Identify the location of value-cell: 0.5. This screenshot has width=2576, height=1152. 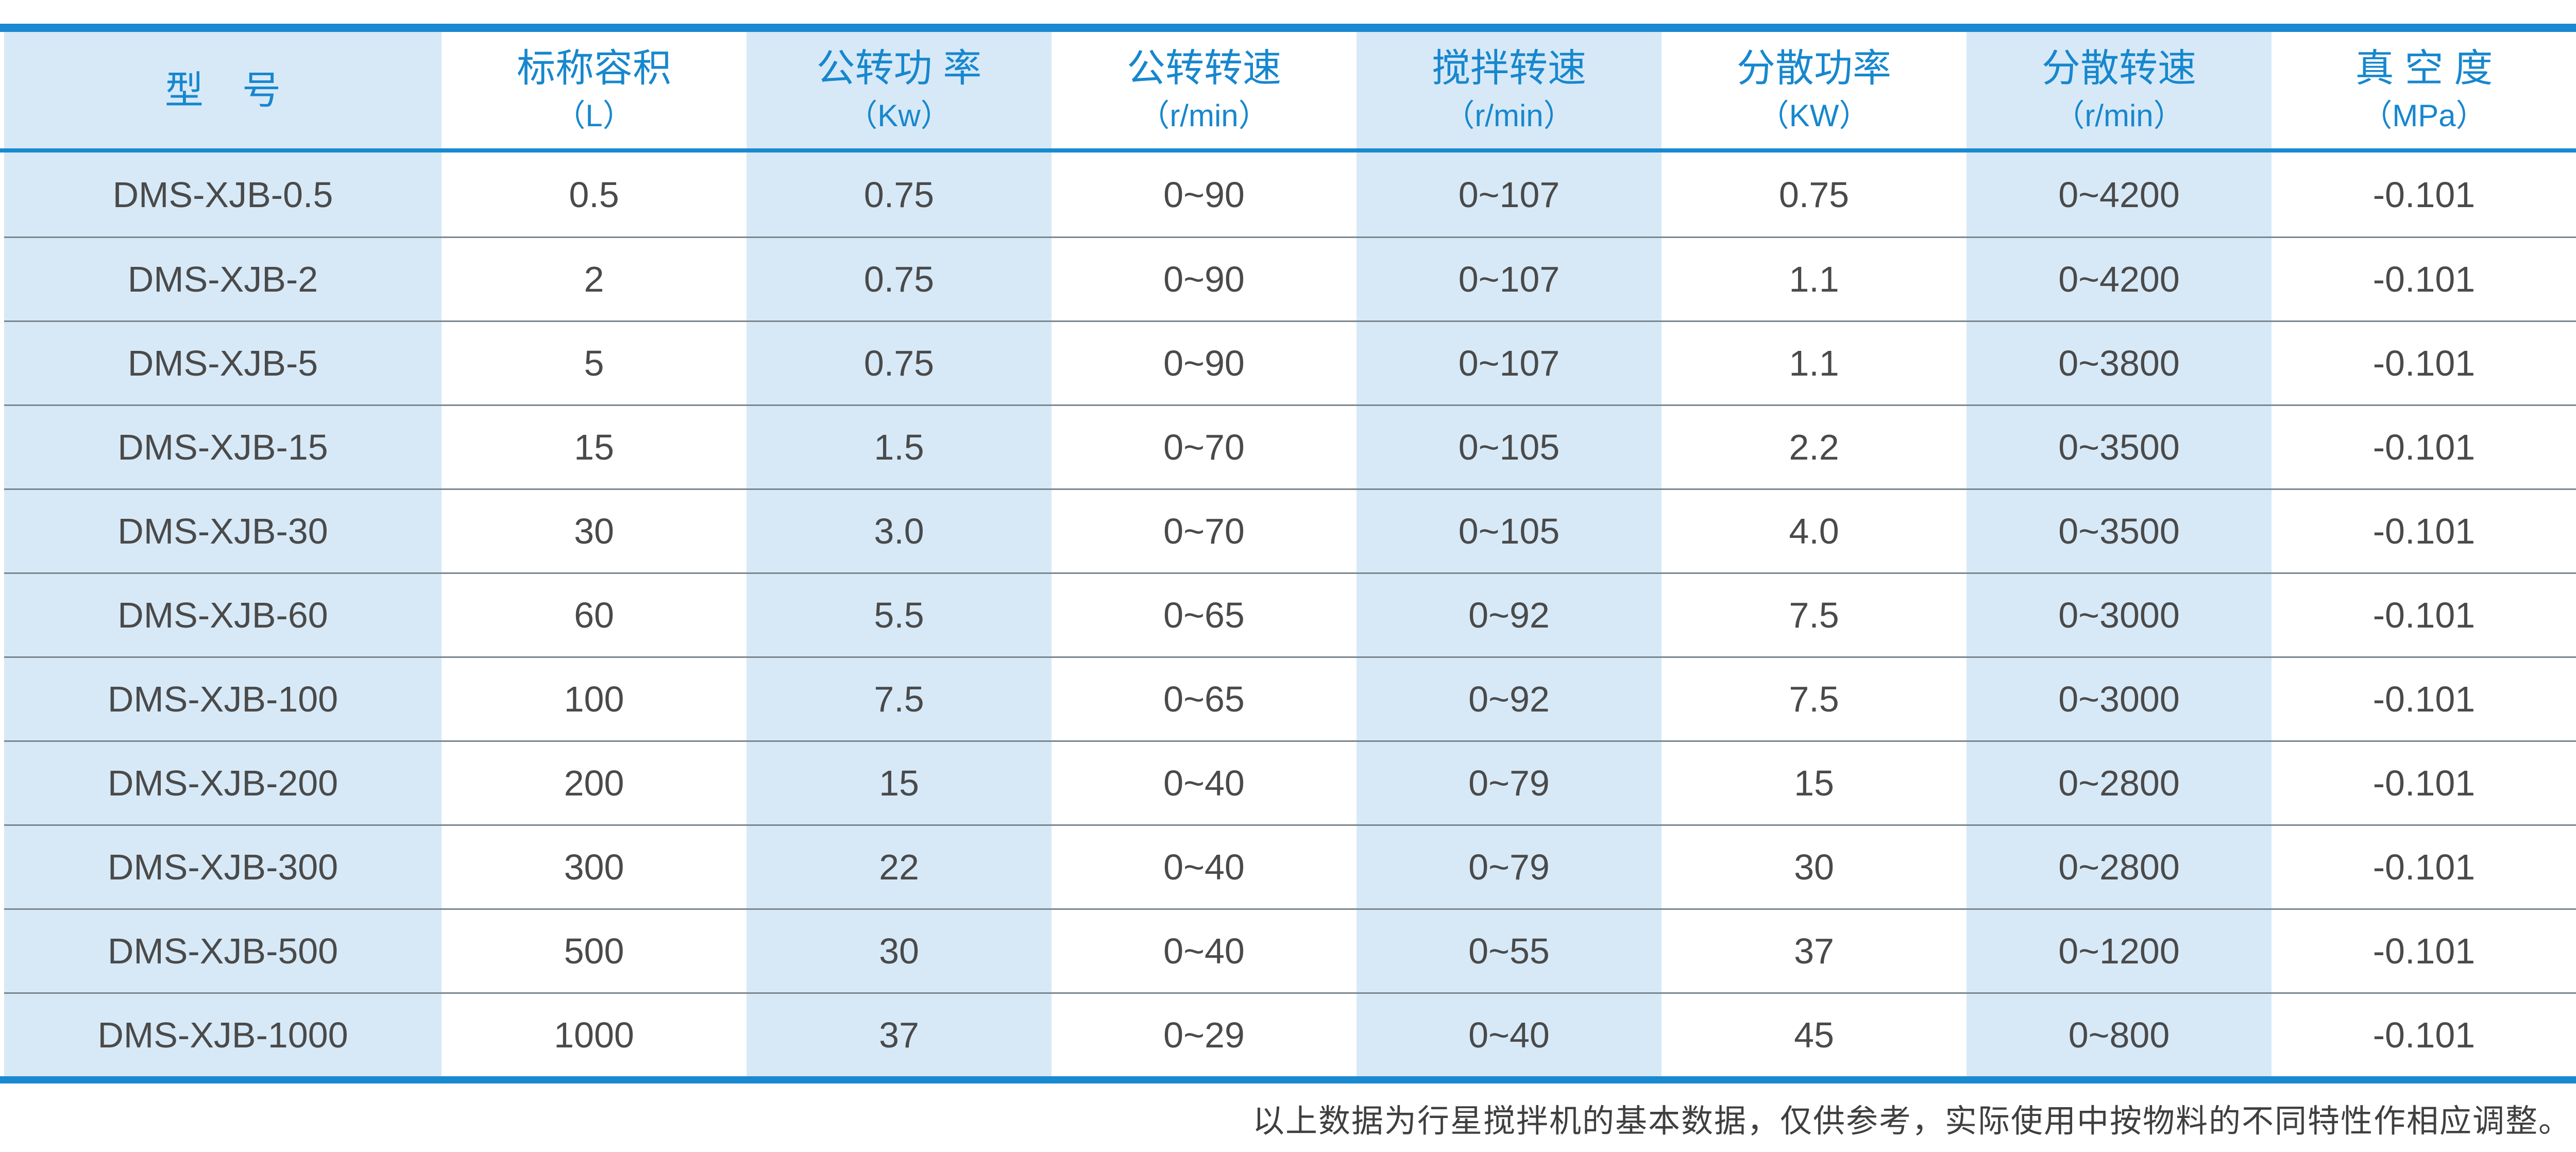
(594, 195).